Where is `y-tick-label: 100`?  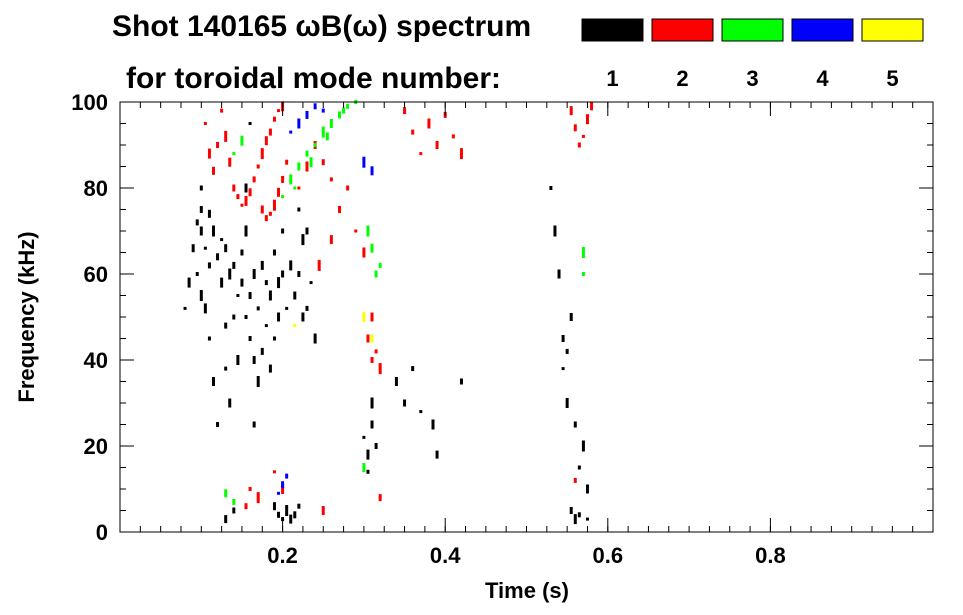
y-tick-label: 100 is located at coordinates (89, 102).